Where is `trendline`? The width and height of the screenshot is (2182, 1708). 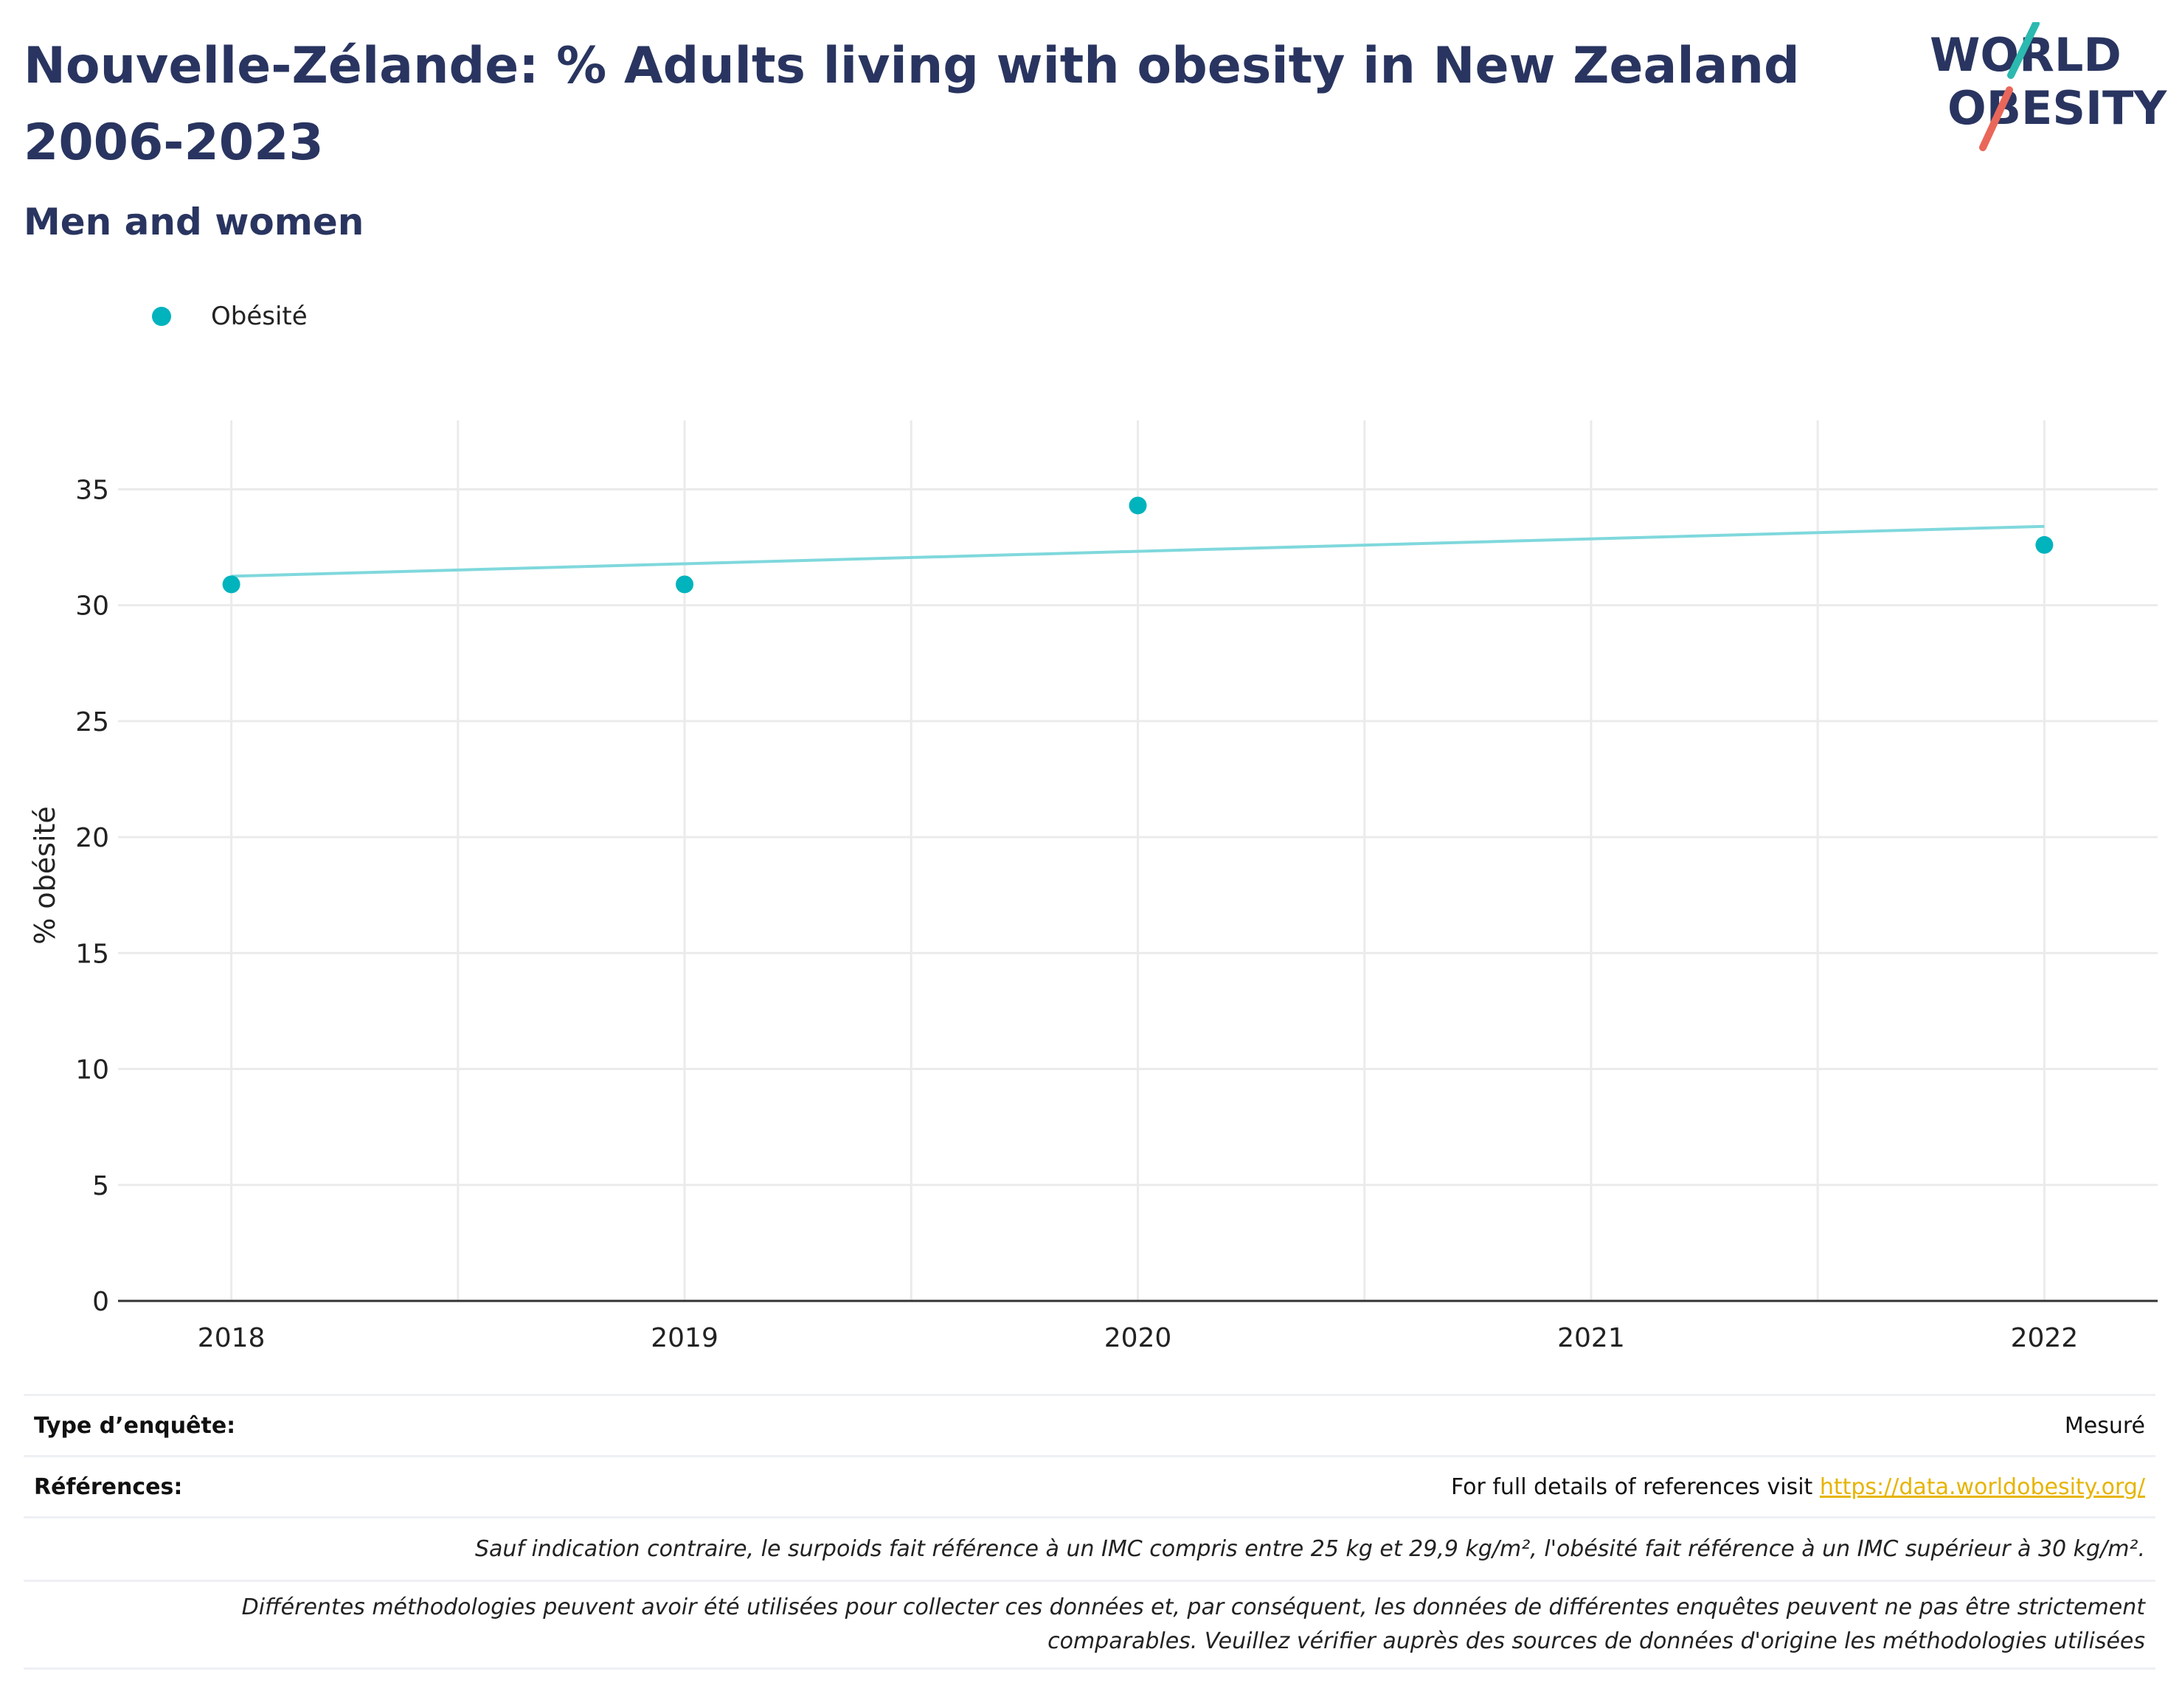 trendline is located at coordinates (1138, 551).